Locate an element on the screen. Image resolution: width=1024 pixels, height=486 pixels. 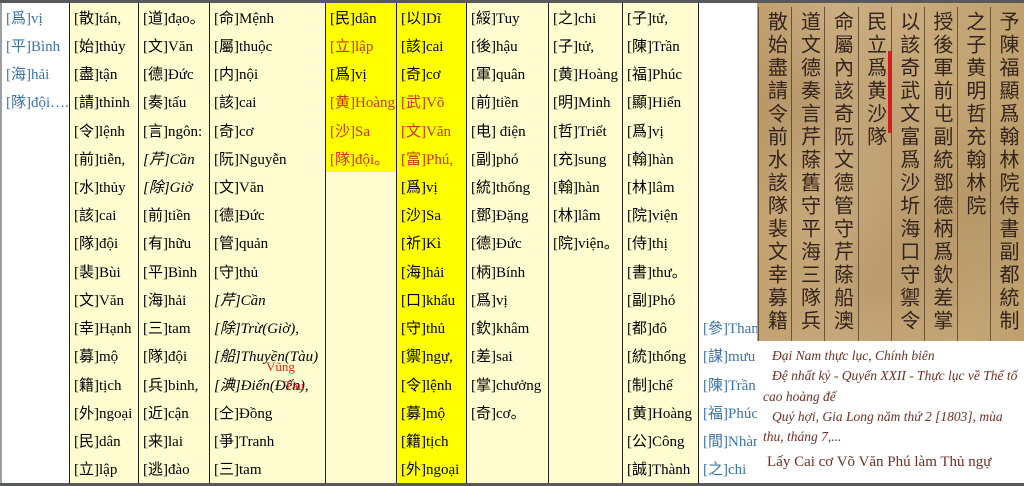
table-cell: [逃]đào is located at coordinates (166, 470).